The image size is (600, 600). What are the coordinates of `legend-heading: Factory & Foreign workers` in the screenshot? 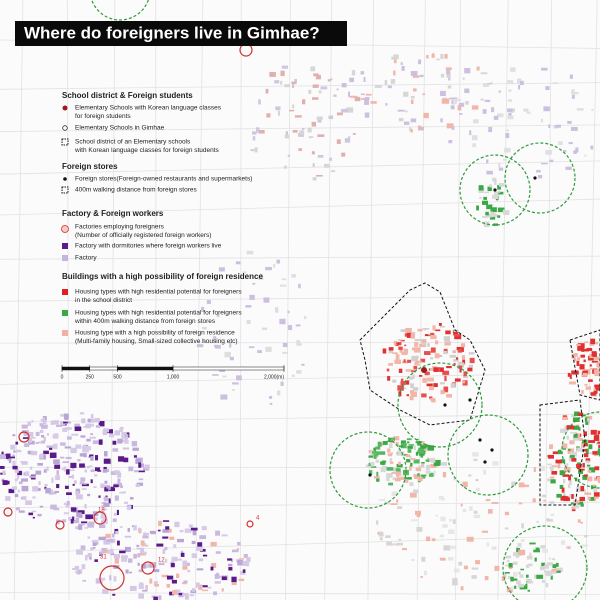 It's located at (113, 213).